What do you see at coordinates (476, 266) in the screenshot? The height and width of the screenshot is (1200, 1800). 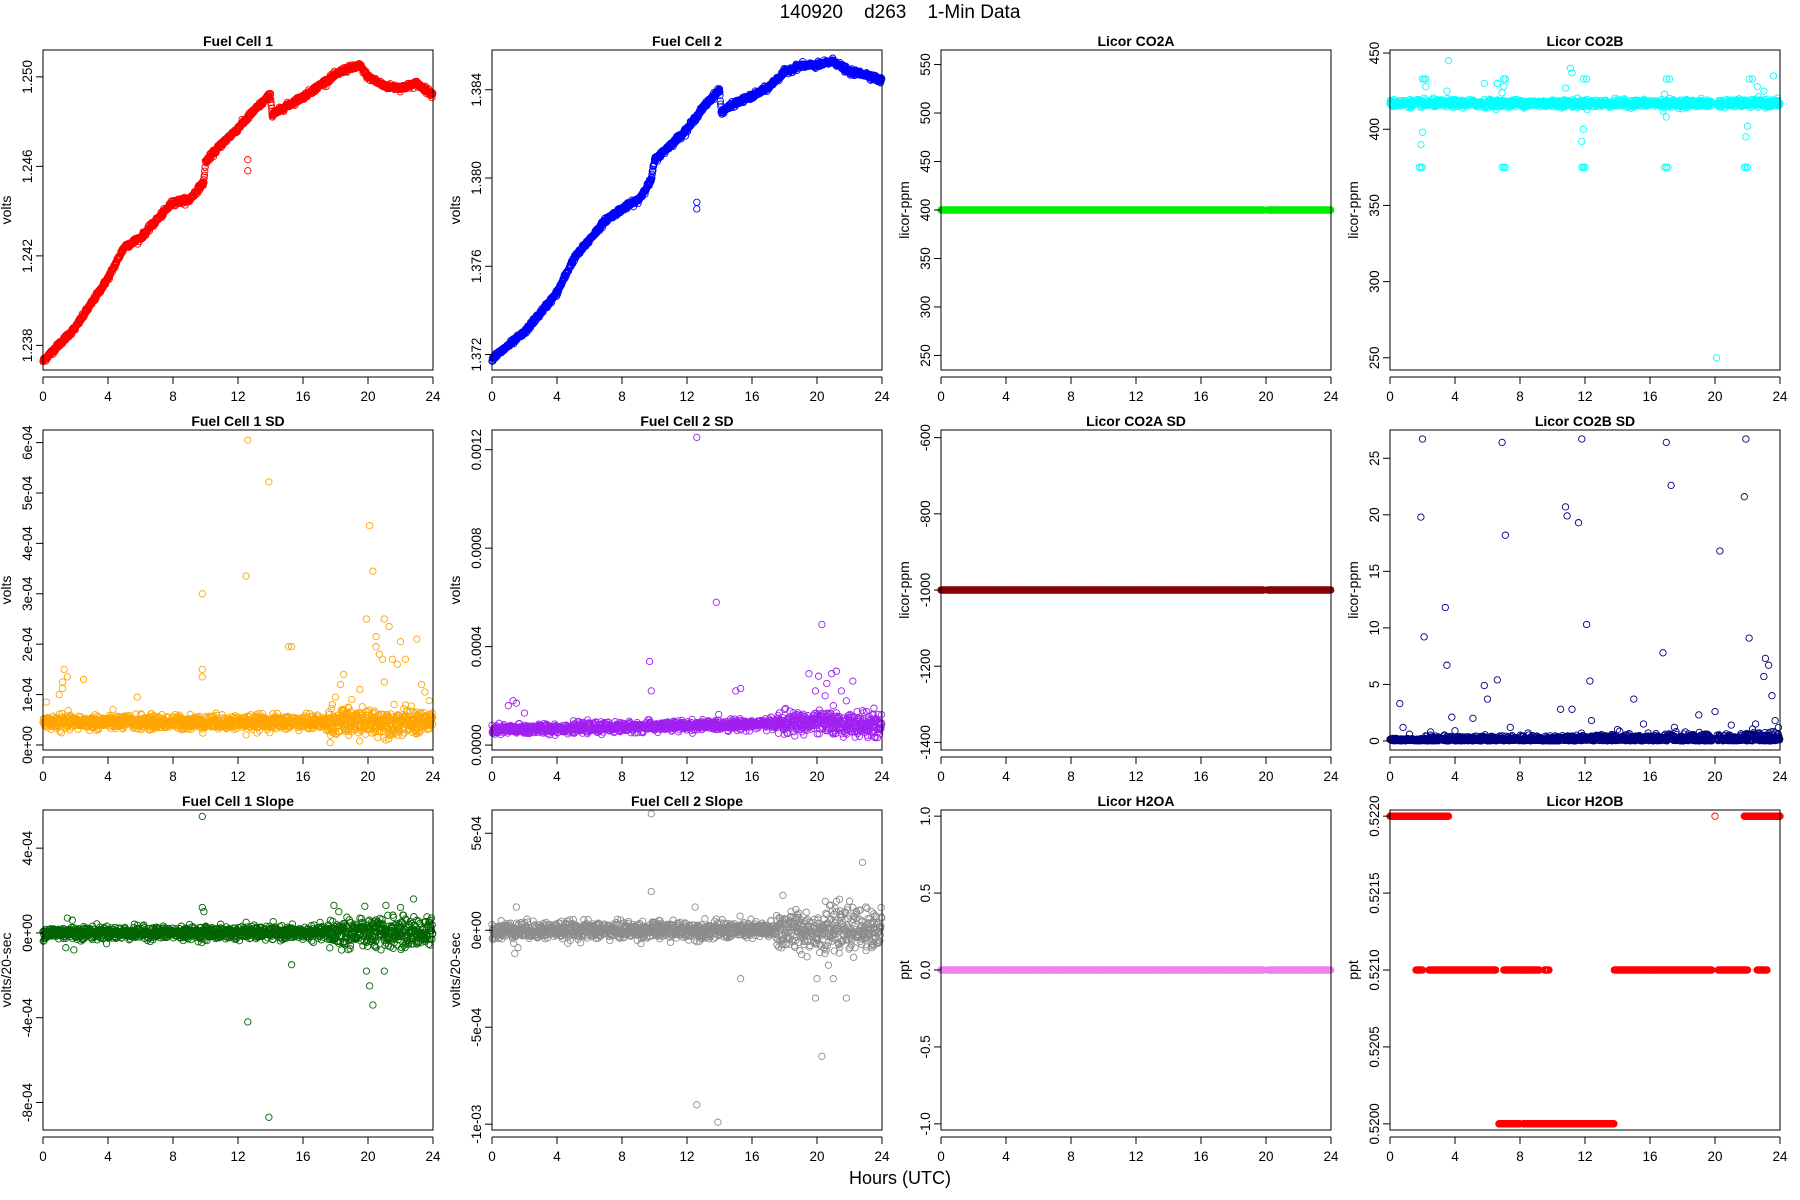 I see `y-tick-label: 1.376` at bounding box center [476, 266].